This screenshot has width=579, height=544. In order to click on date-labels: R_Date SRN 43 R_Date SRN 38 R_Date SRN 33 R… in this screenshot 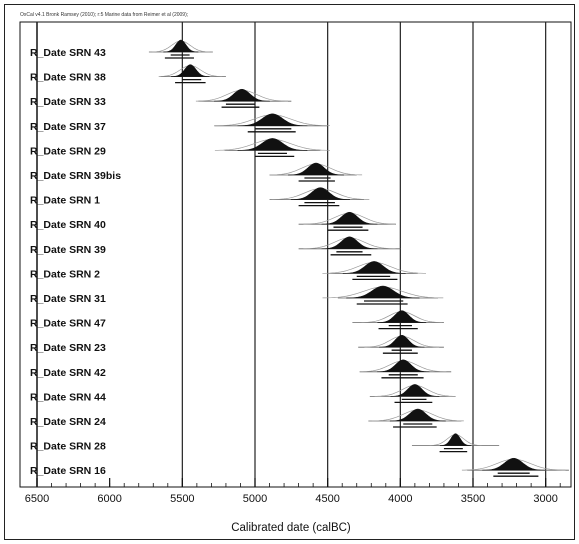, I will do `click(75, 262)`.